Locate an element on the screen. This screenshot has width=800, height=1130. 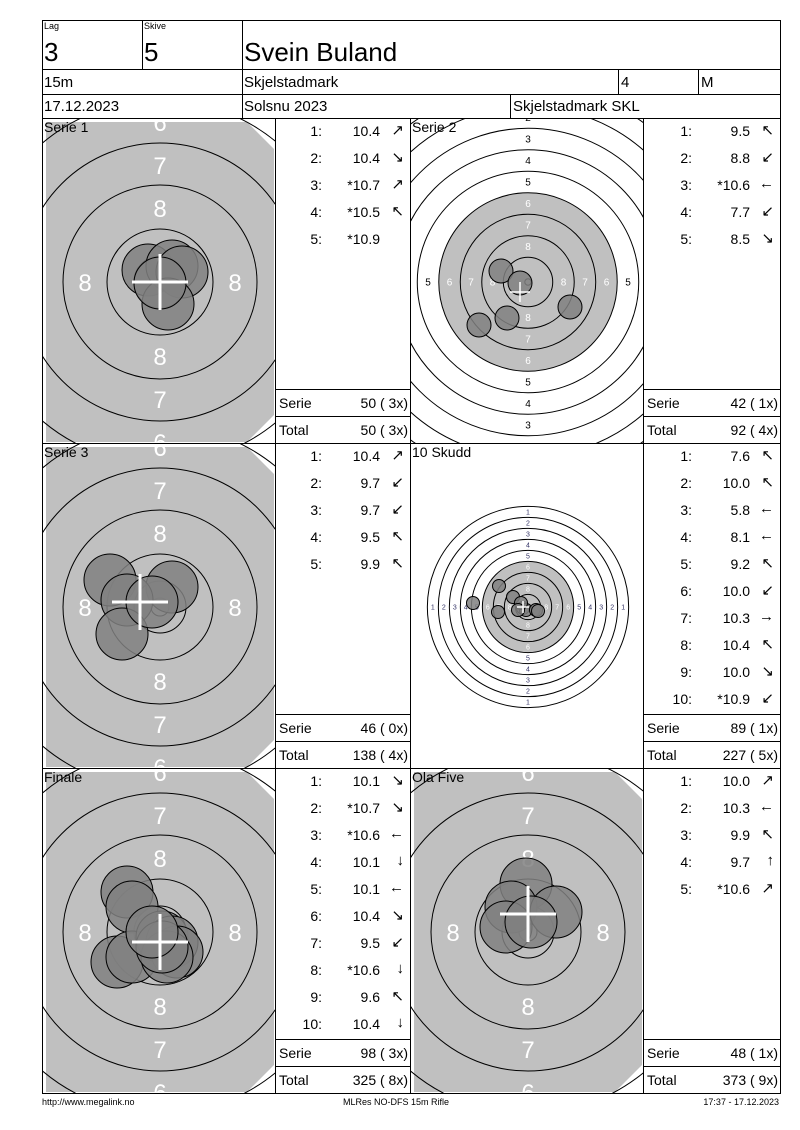
total-summary: Total 373 ( 9x) is located at coordinates (712, 1080).